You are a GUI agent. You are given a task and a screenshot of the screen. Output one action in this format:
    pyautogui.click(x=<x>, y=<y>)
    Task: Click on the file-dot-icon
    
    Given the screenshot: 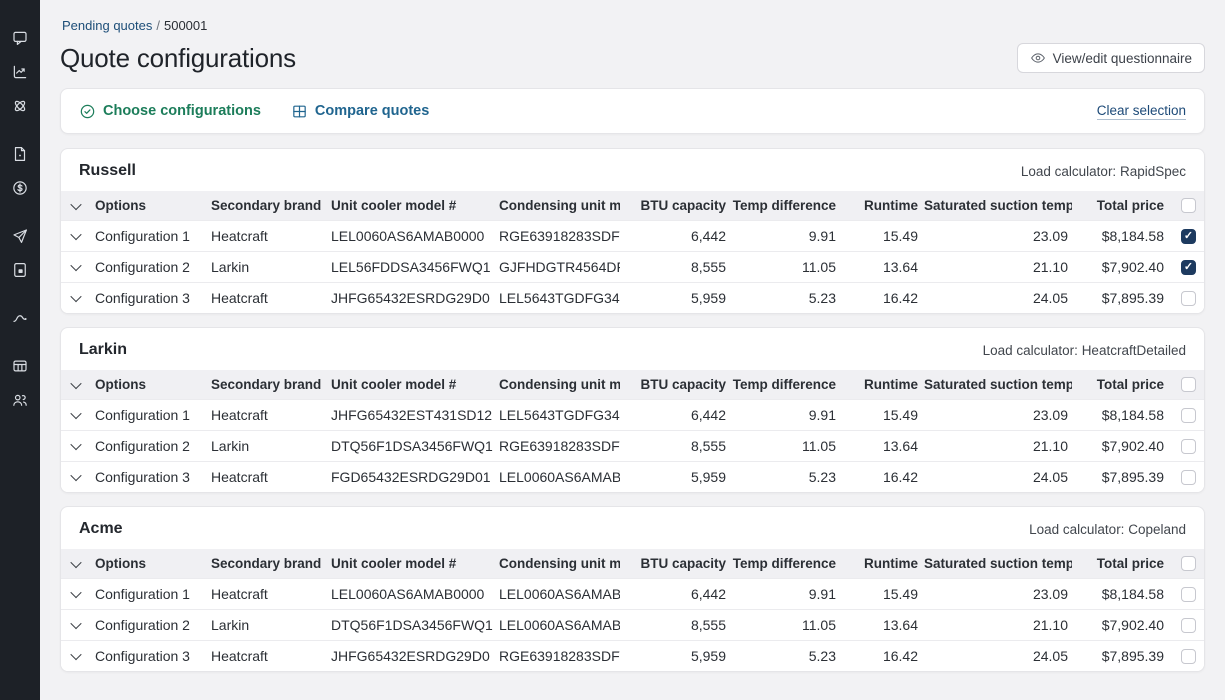 What is the action you would take?
    pyautogui.click(x=20, y=154)
    